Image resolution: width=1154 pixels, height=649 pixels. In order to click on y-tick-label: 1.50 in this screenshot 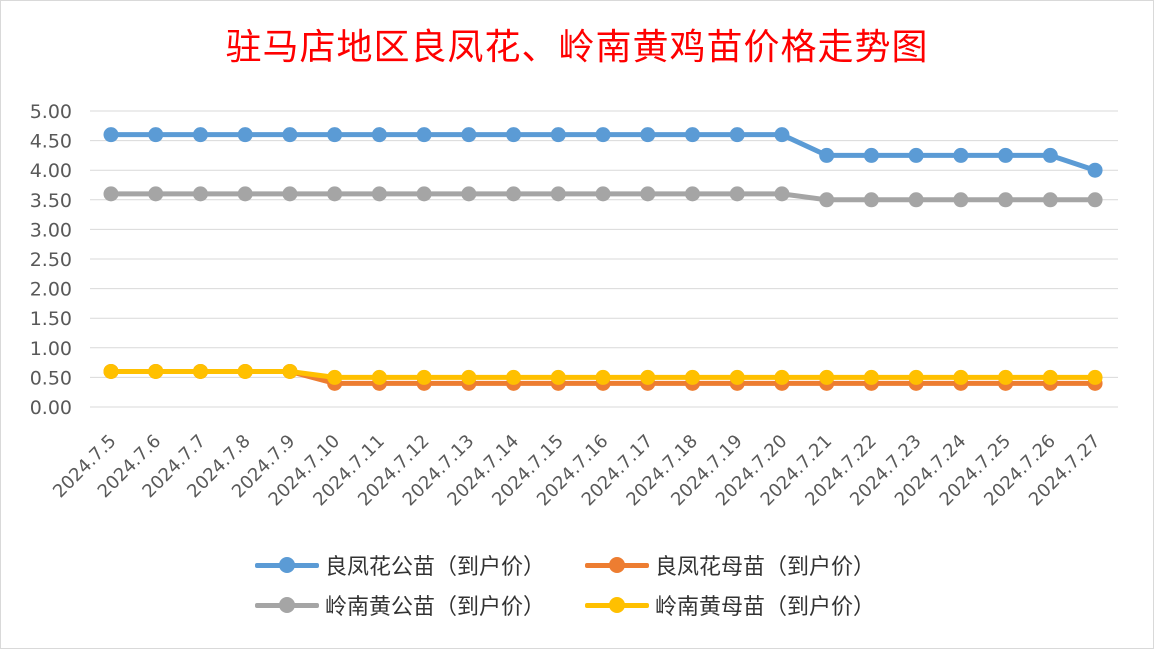, I will do `click(51, 319)`.